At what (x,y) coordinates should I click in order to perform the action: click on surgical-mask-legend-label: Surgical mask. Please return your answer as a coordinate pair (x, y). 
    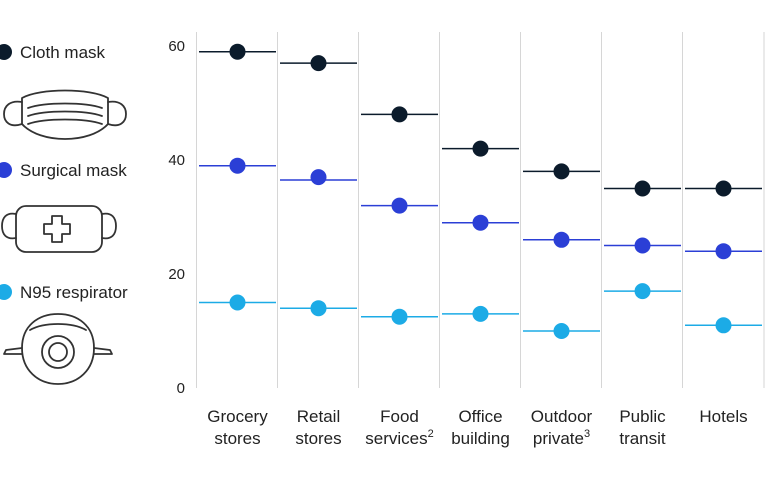
    Looking at the image, I should click on (73, 170).